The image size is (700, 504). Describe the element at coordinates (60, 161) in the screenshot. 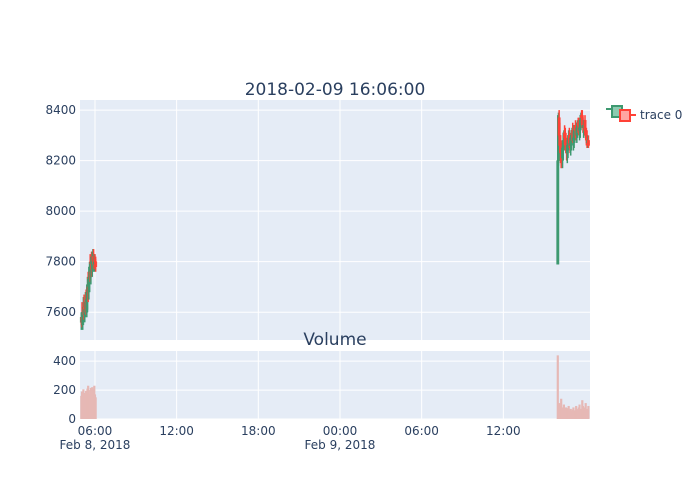

I see `price-y-tick-label: 8200` at that location.